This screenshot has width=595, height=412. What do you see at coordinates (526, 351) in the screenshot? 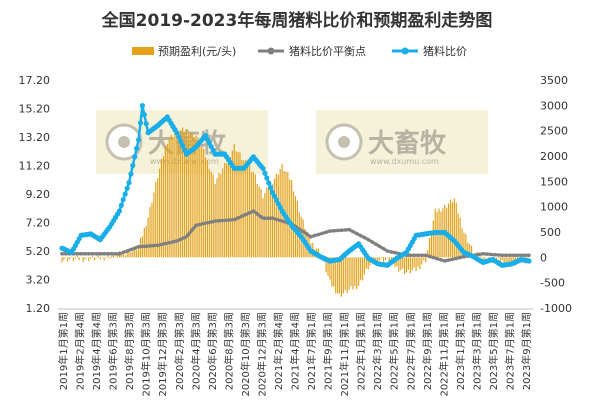
I see `x-tick-label: 2023年9月第1周` at bounding box center [526, 351].